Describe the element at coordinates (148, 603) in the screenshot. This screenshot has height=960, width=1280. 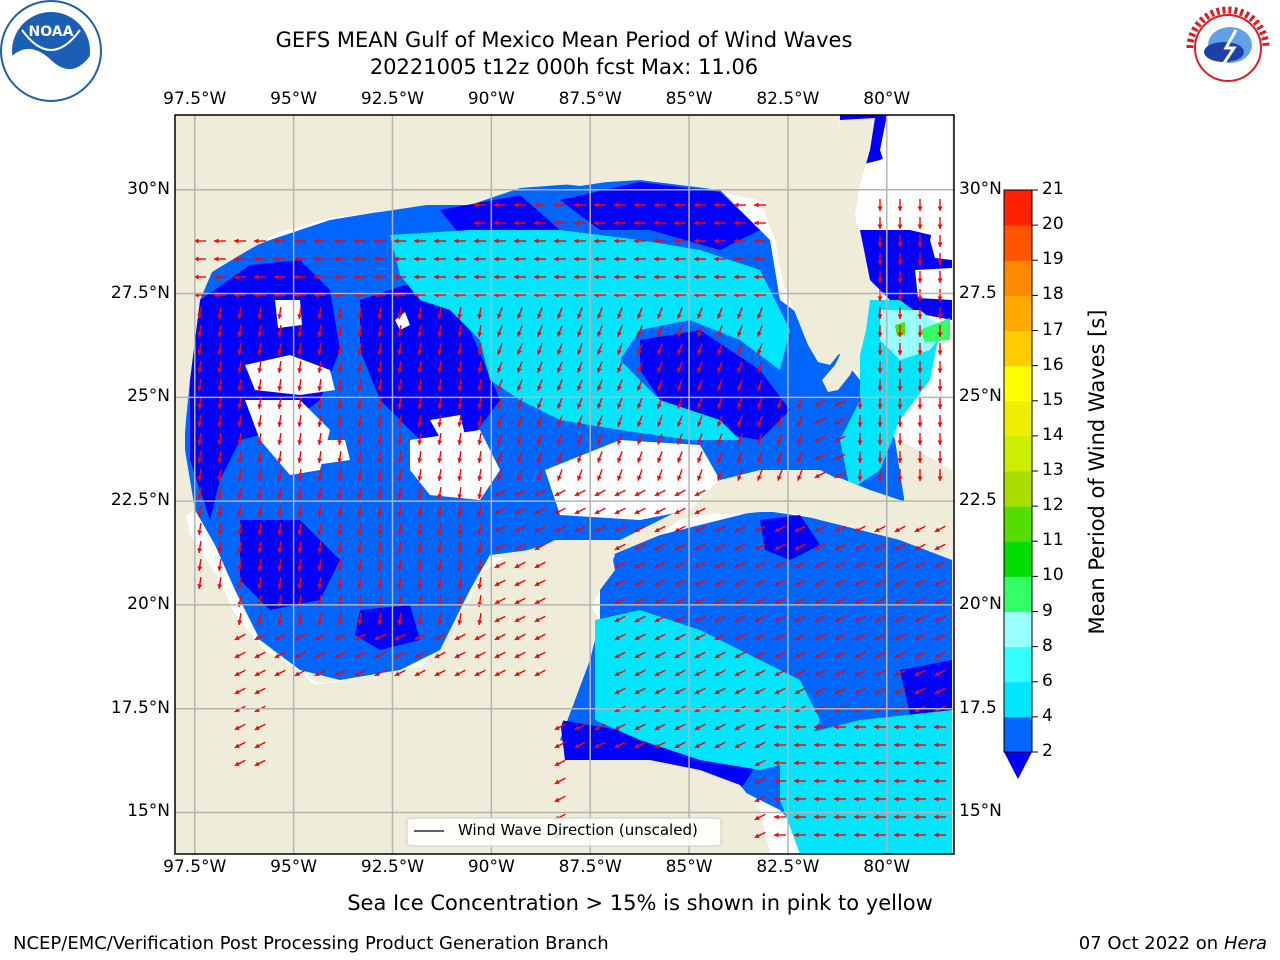
I see `left-lat-label-4: 20°N` at that location.